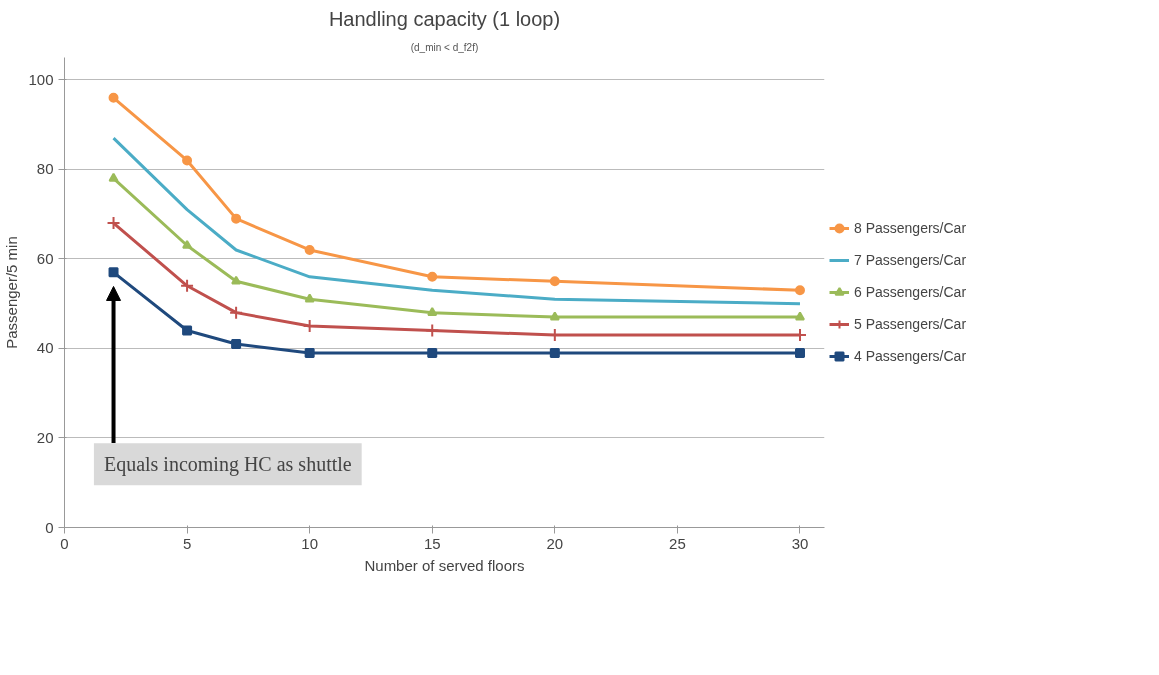 This screenshot has height=675, width=1159. Describe the element at coordinates (432, 543) in the screenshot. I see `x-tick-label: 15` at that location.